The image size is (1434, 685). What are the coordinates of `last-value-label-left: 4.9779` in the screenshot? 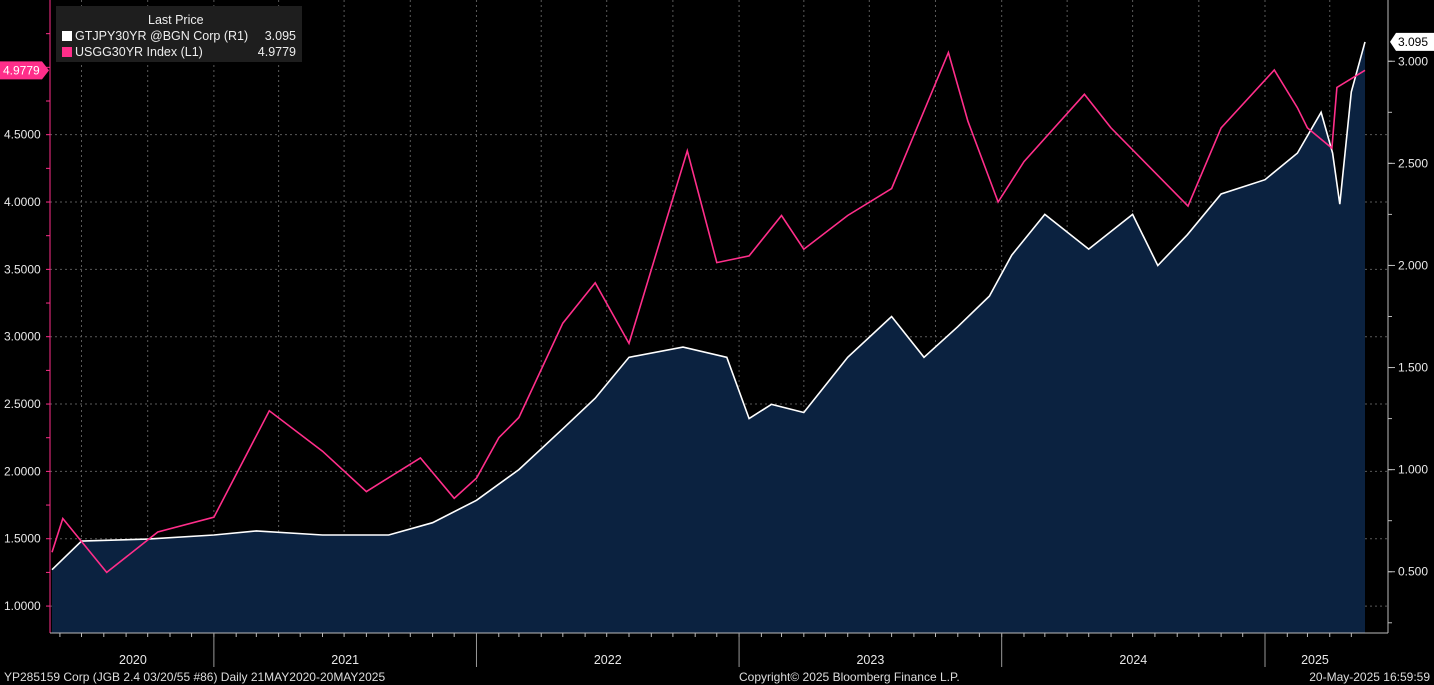 It's located at (21, 70).